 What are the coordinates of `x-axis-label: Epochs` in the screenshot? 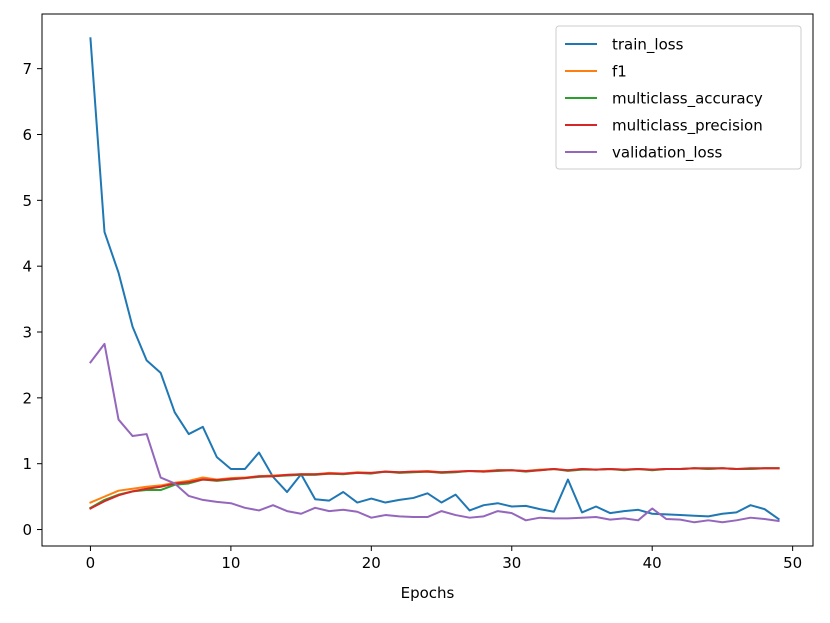 It's located at (428, 593).